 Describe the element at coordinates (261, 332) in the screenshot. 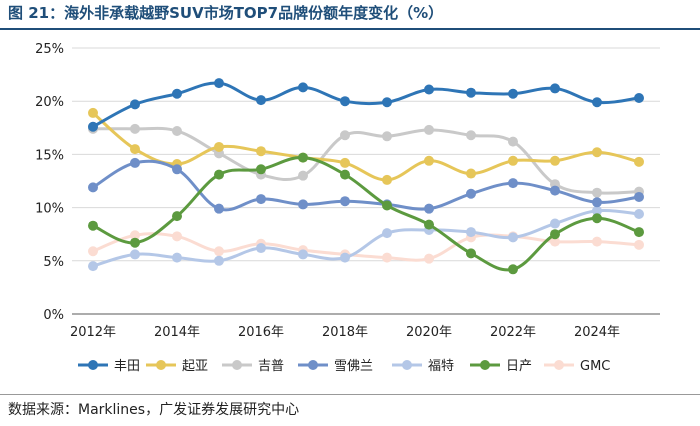

I see `x-tick-label: 2016年` at that location.